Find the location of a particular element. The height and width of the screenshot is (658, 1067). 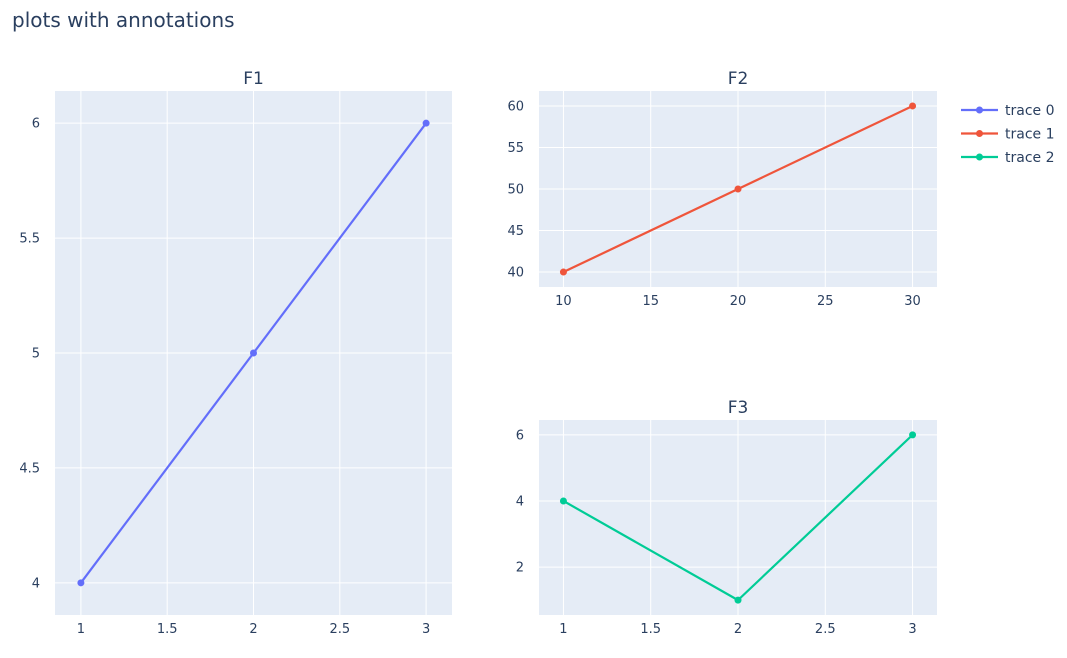

legend-label: trace 1 is located at coordinates (1030, 135).